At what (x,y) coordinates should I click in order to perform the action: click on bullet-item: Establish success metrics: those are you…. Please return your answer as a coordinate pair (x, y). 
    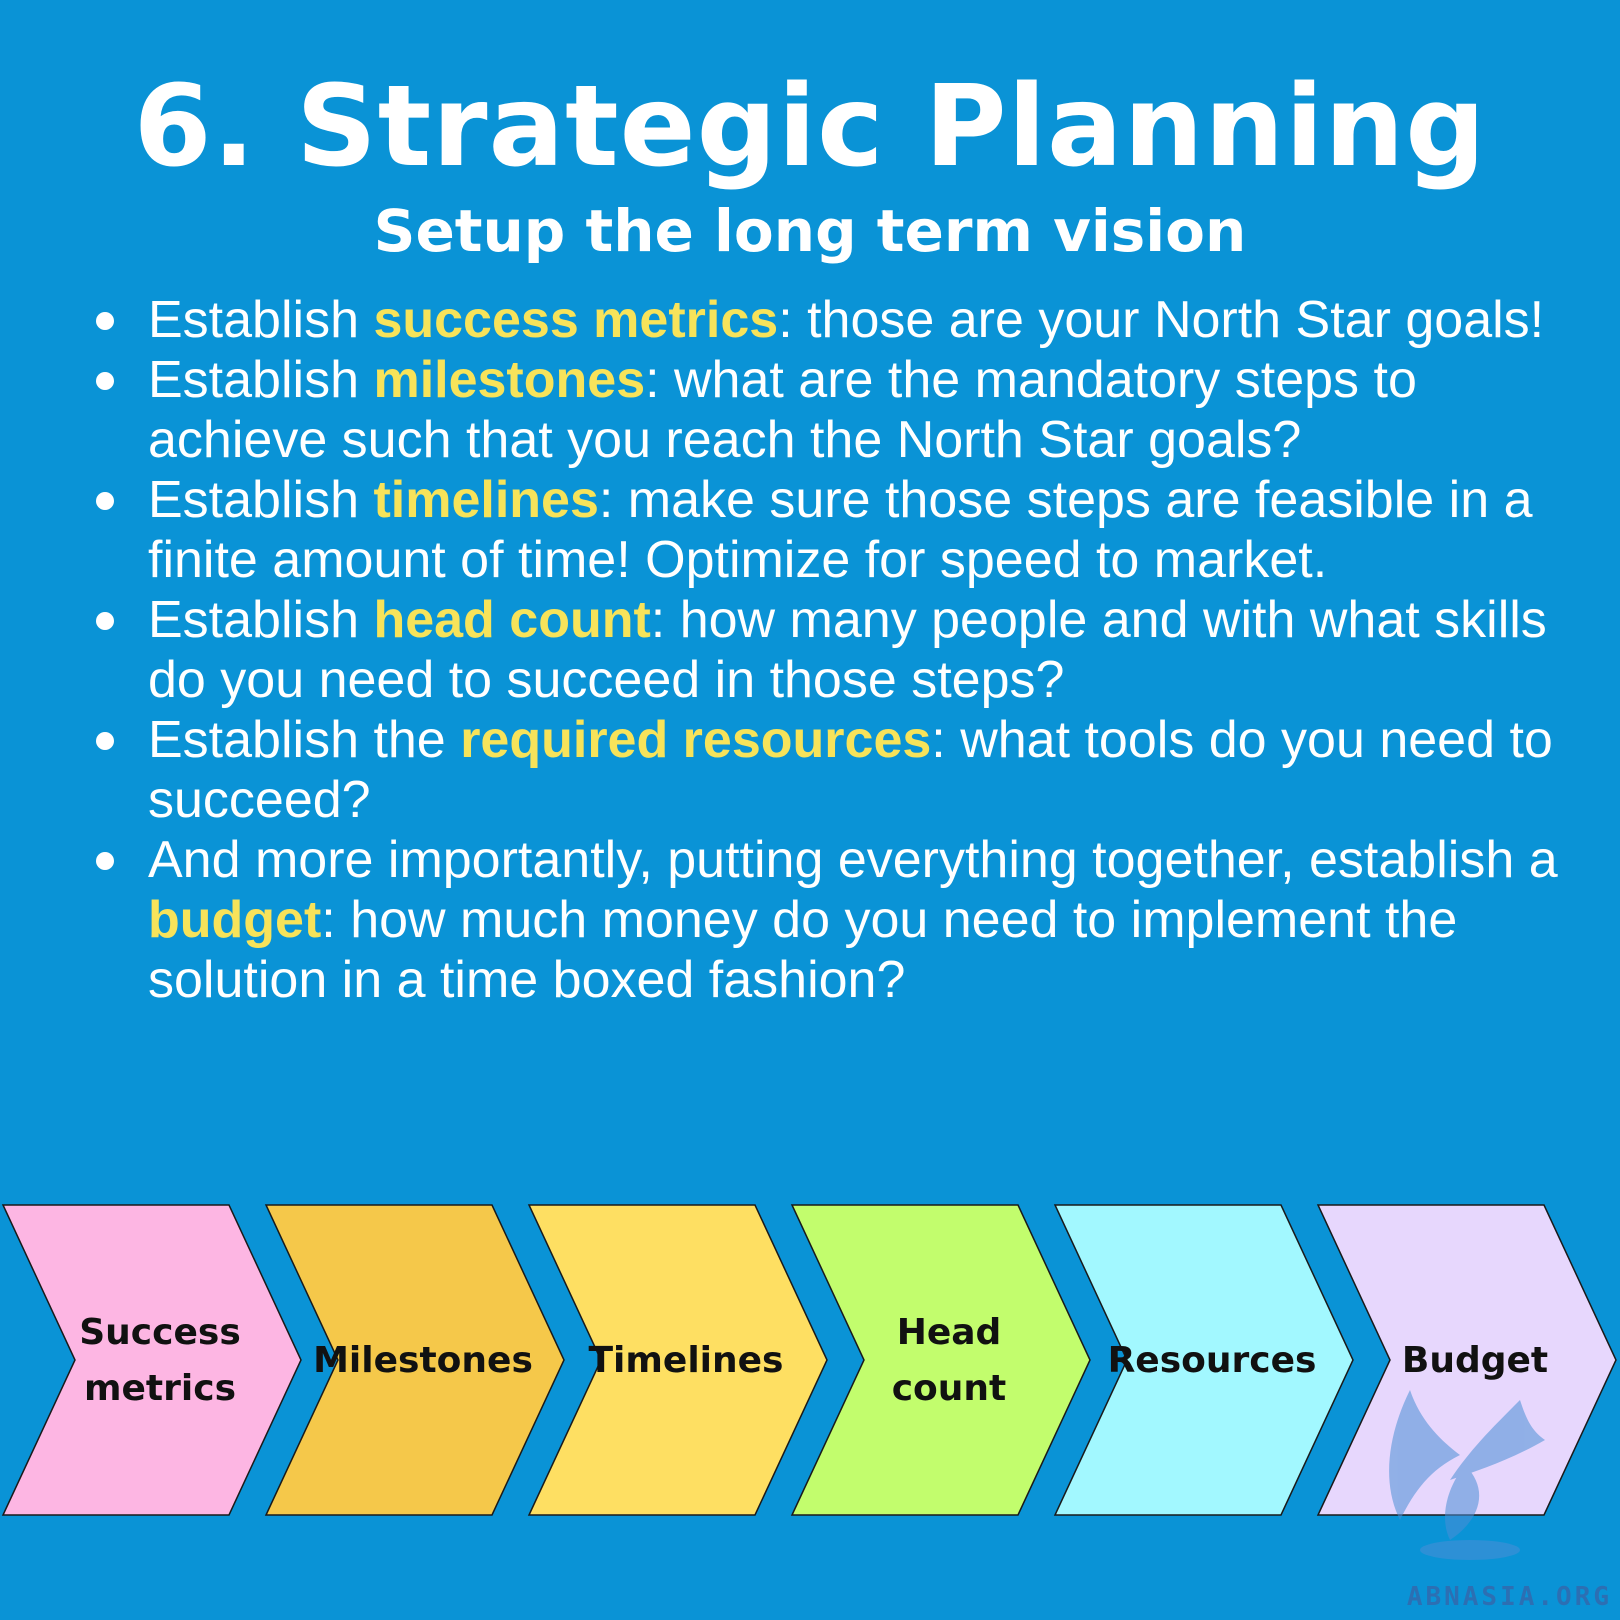
    Looking at the image, I should click on (830, 320).